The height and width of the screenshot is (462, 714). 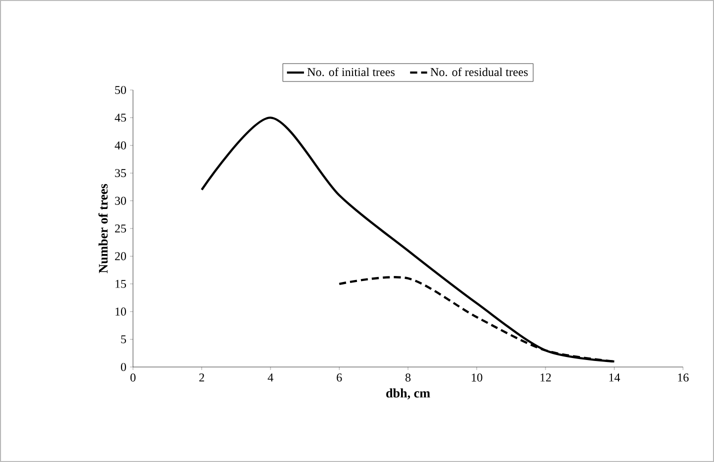 What do you see at coordinates (121, 312) in the screenshot?
I see `y-tick-label: 10` at bounding box center [121, 312].